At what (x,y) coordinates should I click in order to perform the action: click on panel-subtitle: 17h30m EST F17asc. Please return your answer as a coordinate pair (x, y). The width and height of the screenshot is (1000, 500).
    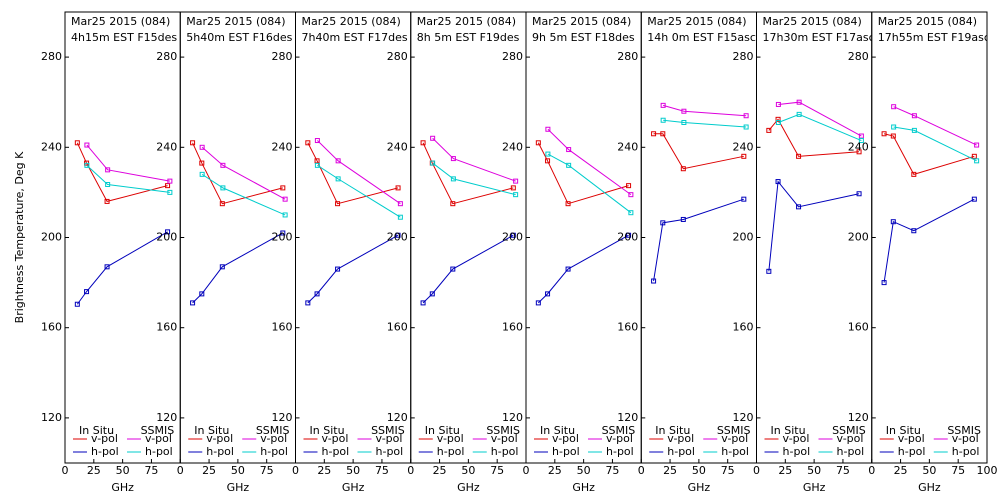
    Looking at the image, I should click on (819, 37).